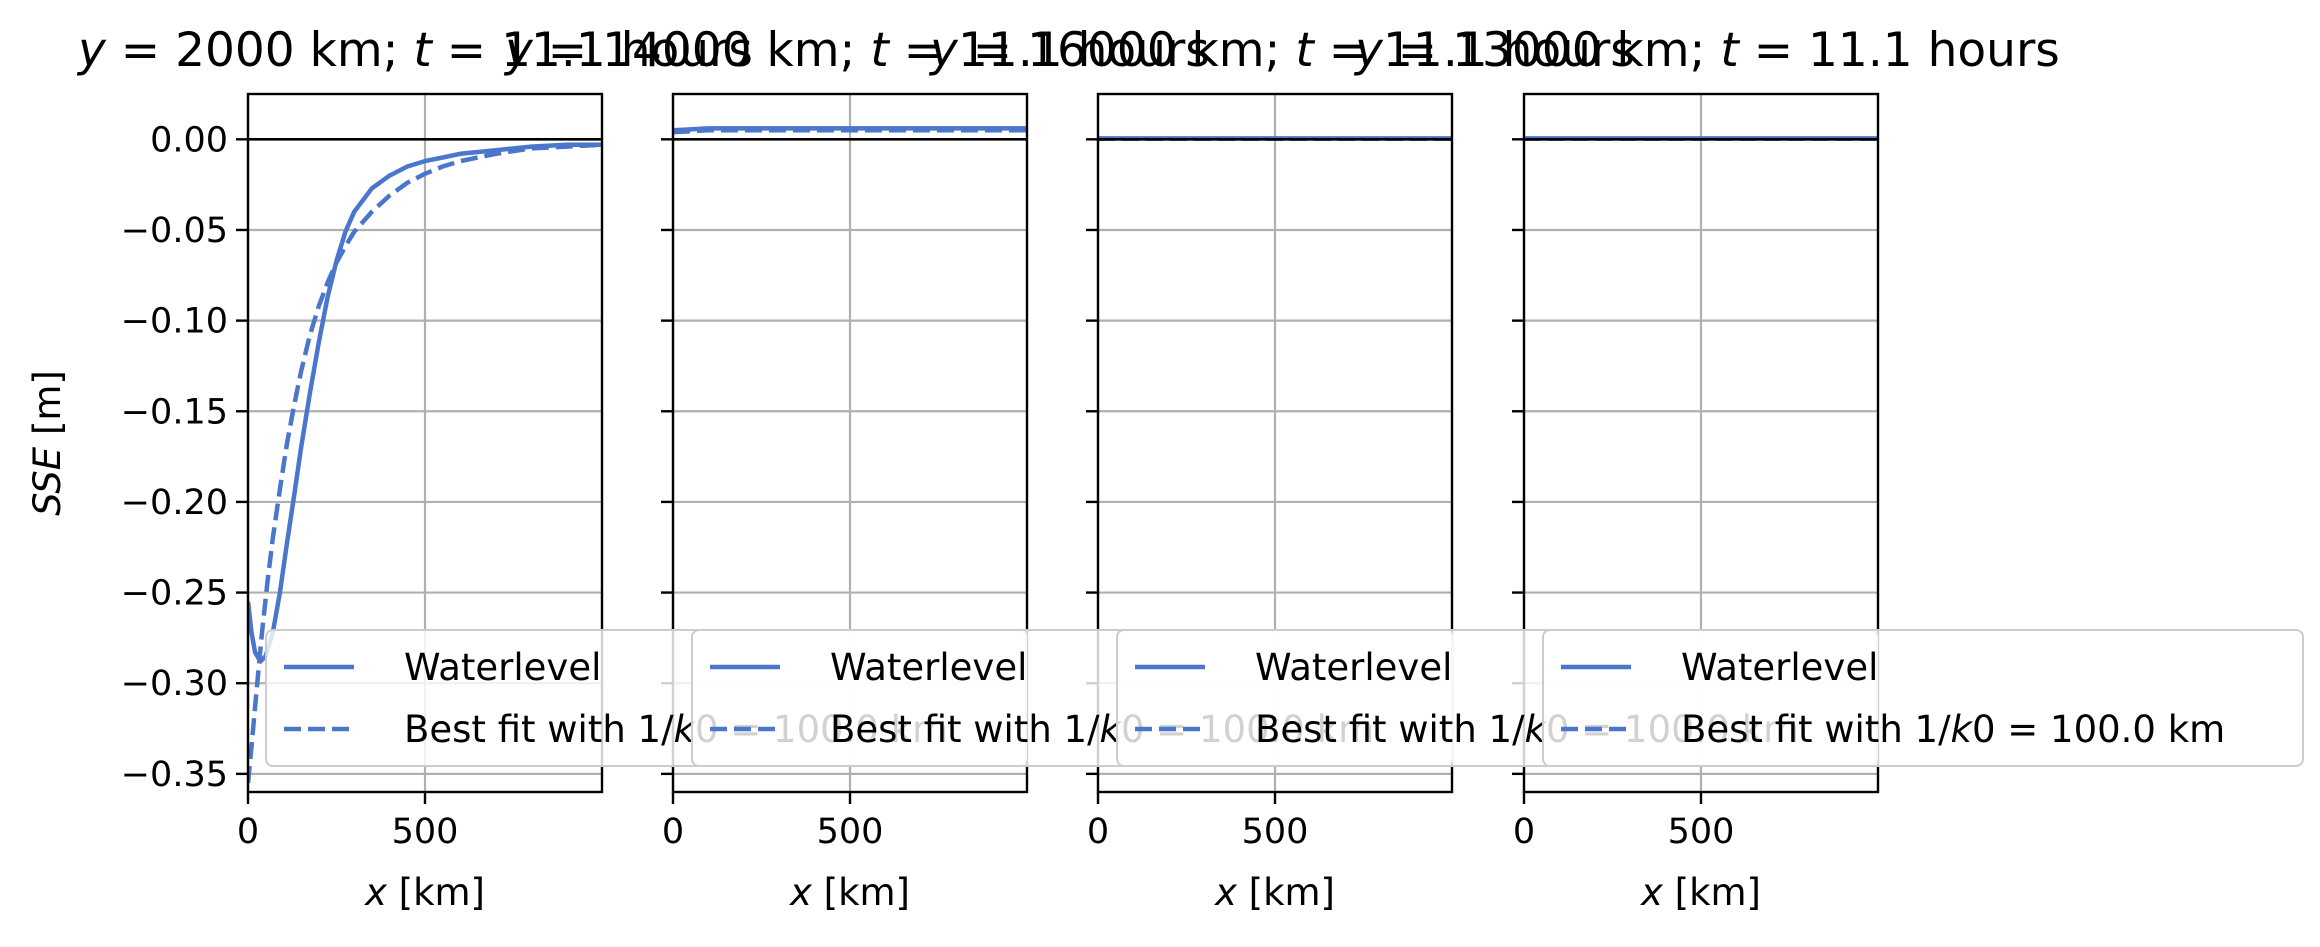 This screenshot has height=947, width=2320. What do you see at coordinates (1953, 729) in the screenshot?
I see `legend-label-best-fit: Best fit with 1/k0 = 100.0 km` at bounding box center [1953, 729].